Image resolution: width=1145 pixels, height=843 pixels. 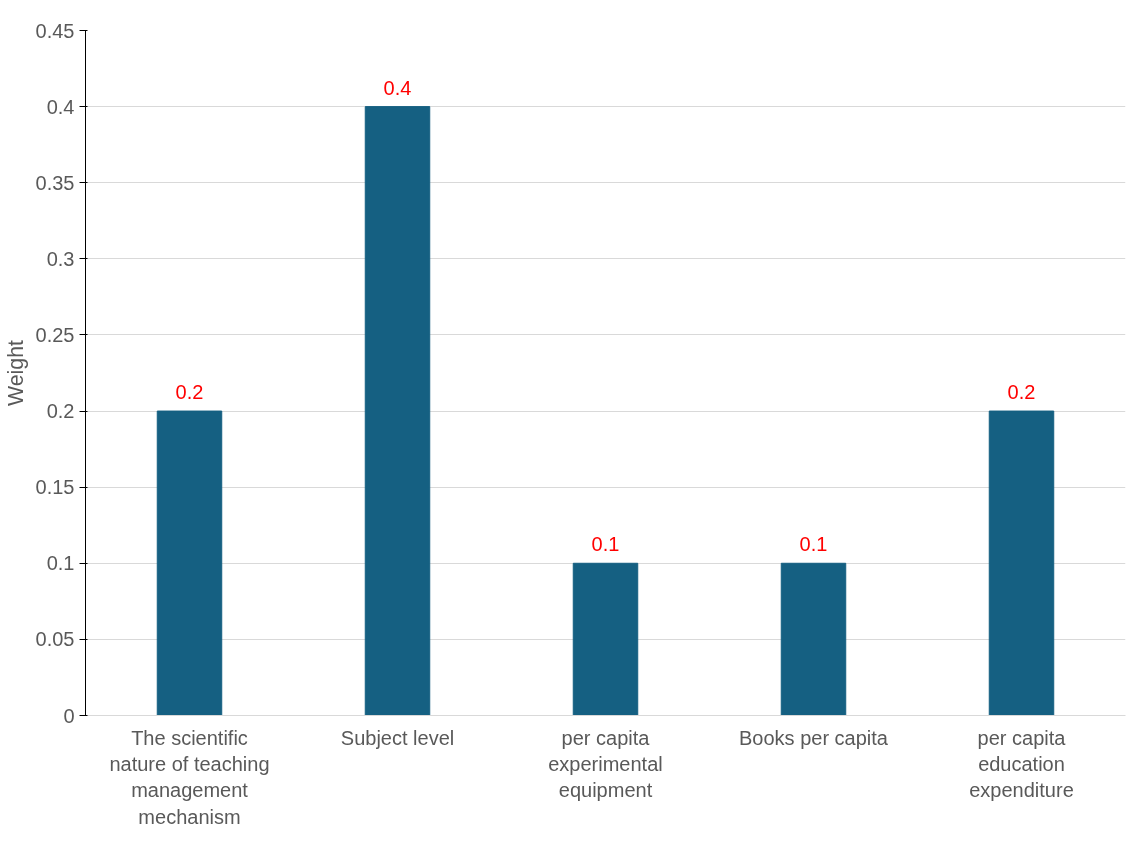 I want to click on y-tick-label: 0.4, so click(x=60, y=106).